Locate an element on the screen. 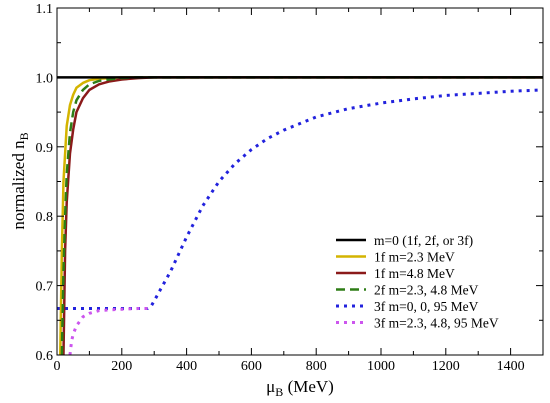 Image resolution: width=550 pixels, height=403 pixels. x-tick-label: 1400 is located at coordinates (511, 366).